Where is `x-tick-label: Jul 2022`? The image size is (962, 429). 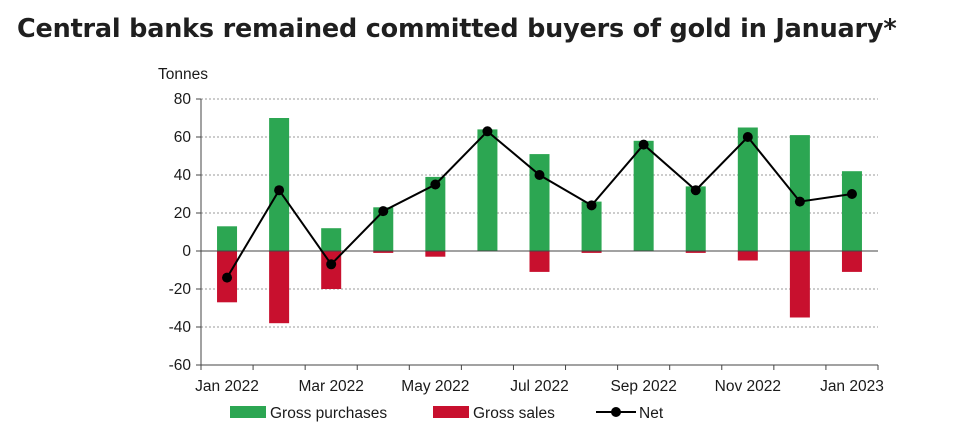 x-tick-label: Jul 2022 is located at coordinates (539, 386).